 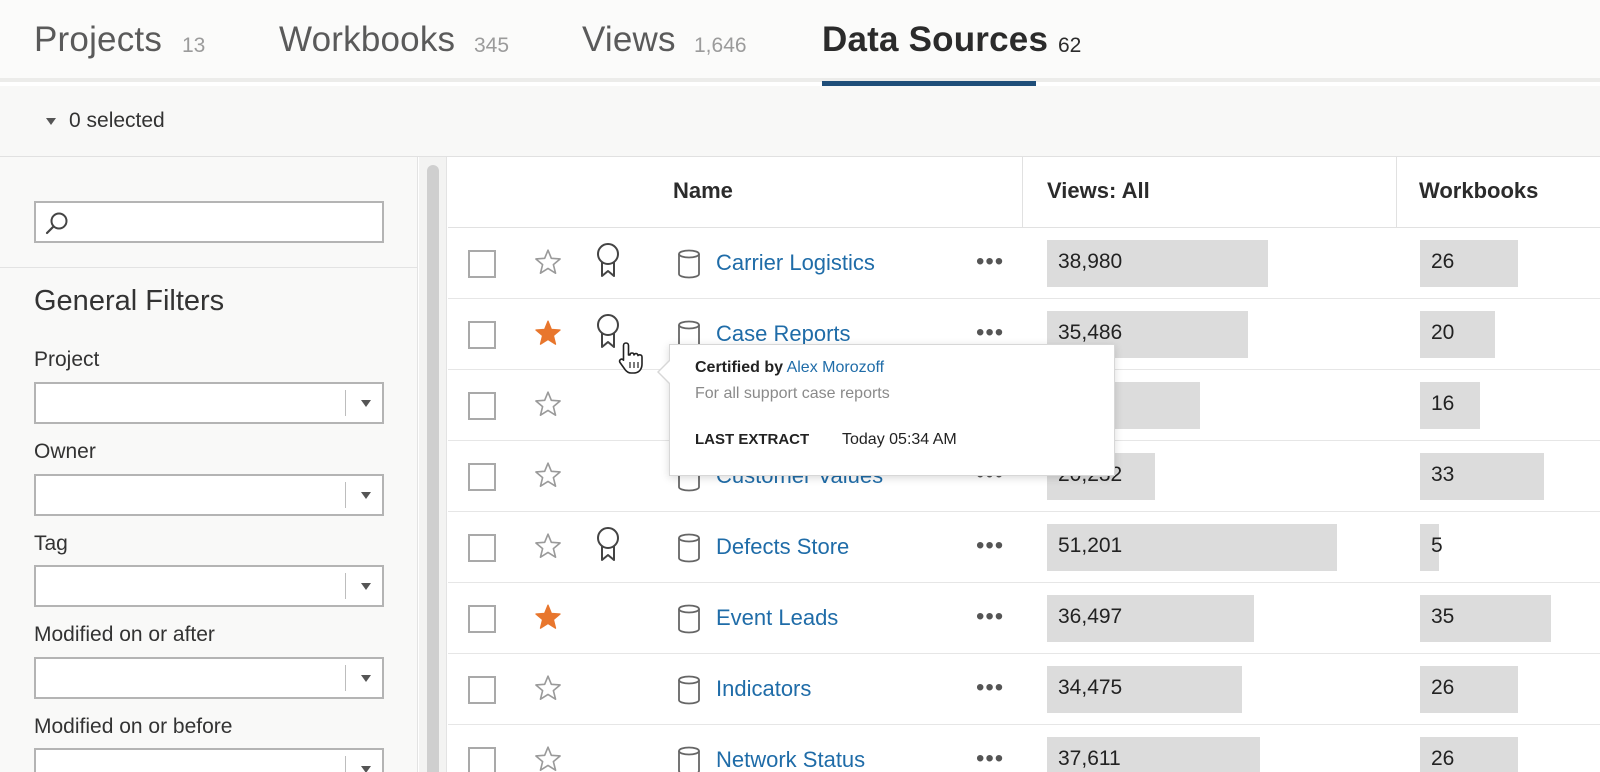 What do you see at coordinates (67, 359) in the screenshot?
I see `filter-label-project: Project` at bounding box center [67, 359].